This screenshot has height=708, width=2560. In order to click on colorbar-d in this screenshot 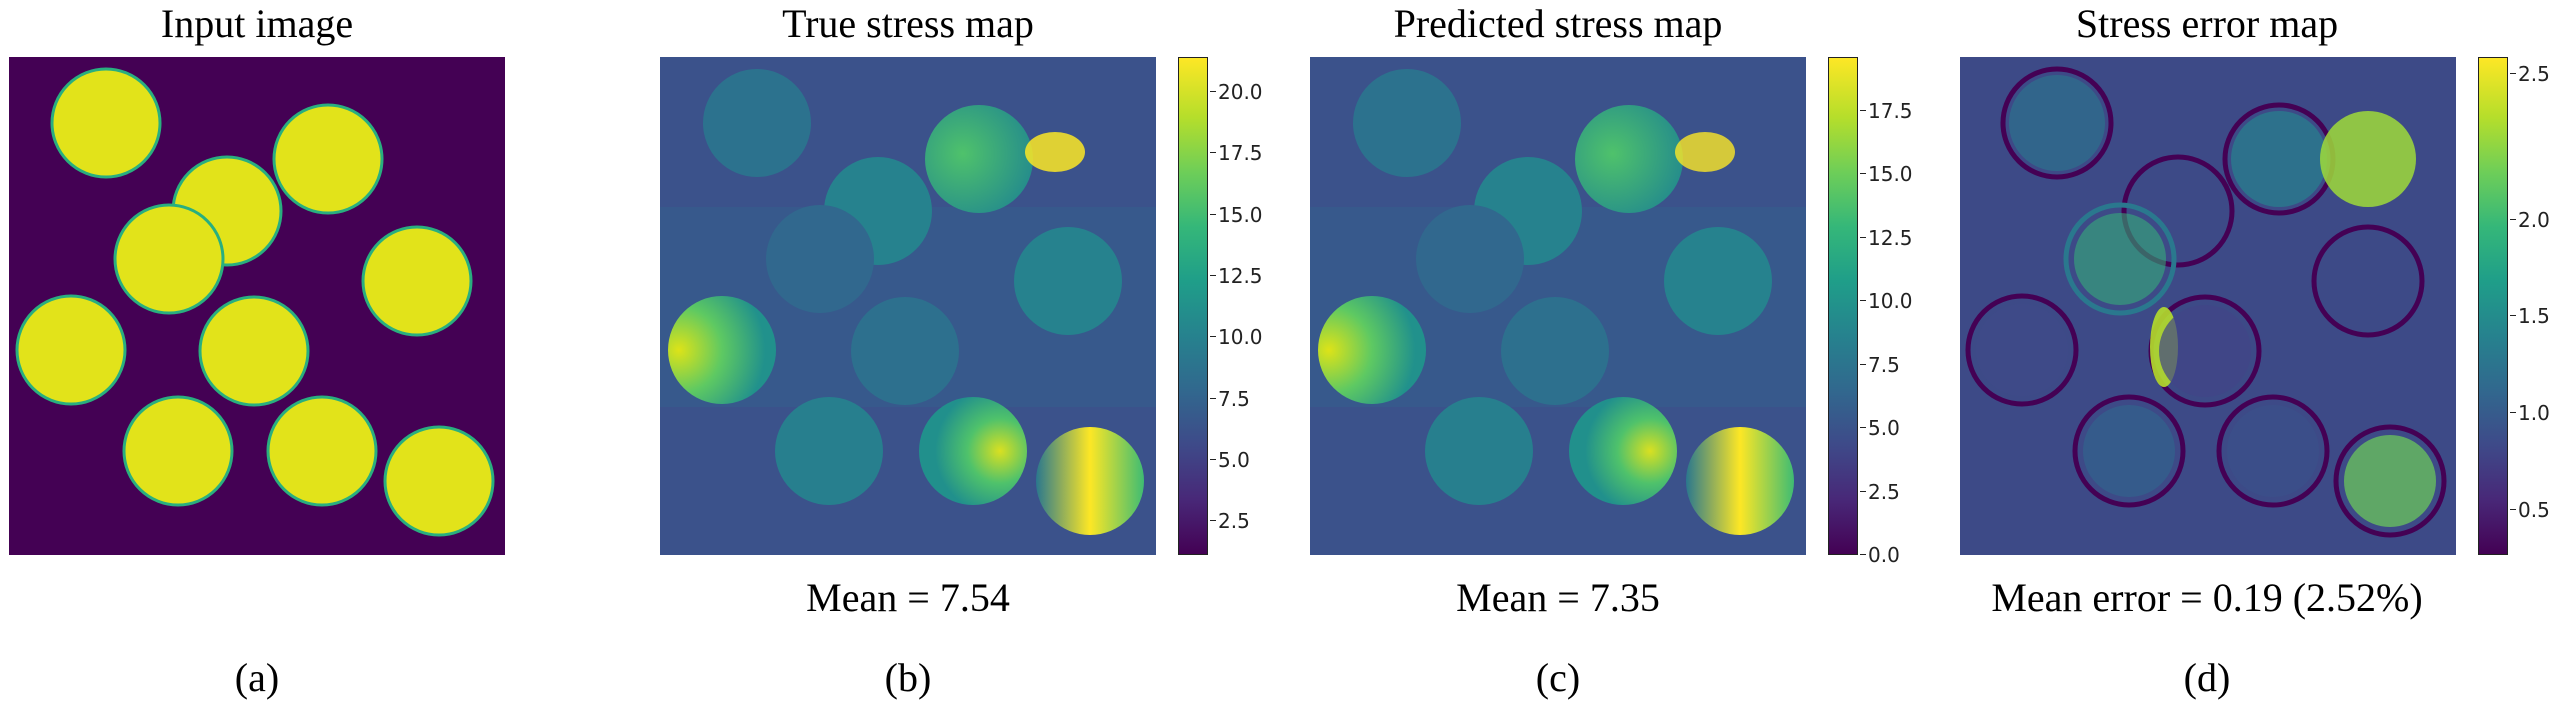, I will do `click(2493, 306)`.